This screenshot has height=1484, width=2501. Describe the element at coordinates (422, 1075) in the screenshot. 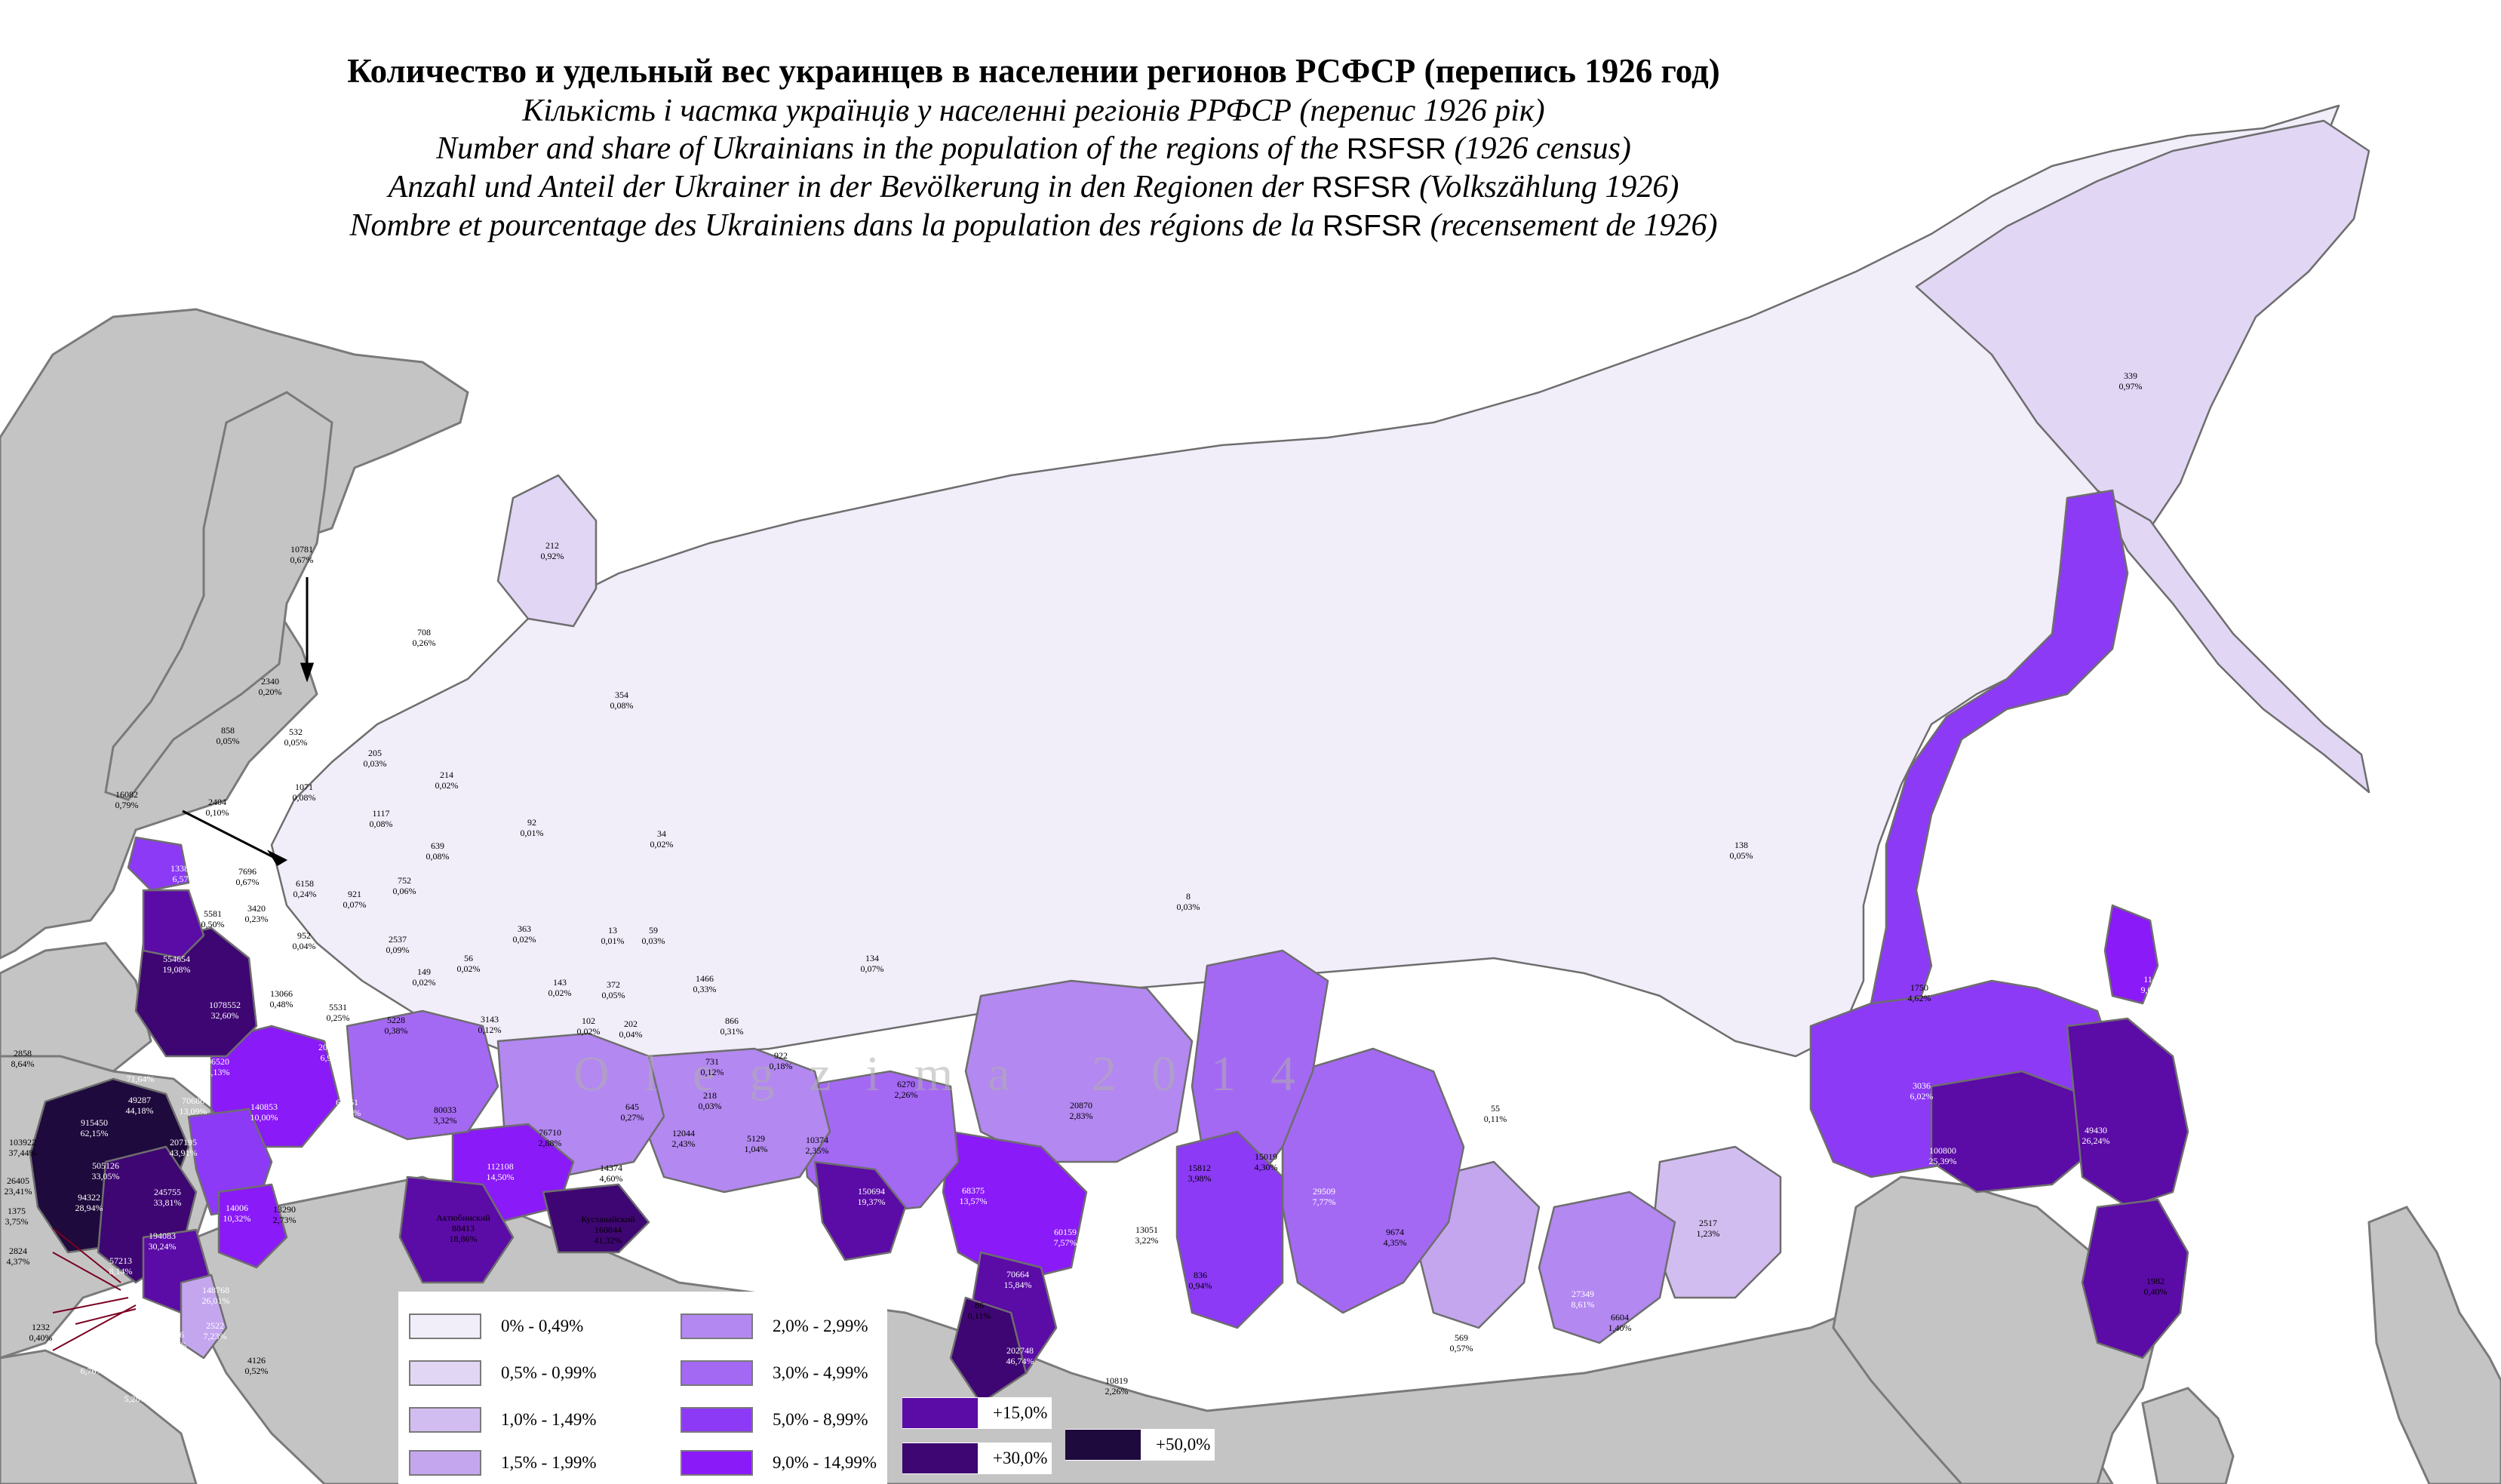

I see `region-middle-volga` at that location.